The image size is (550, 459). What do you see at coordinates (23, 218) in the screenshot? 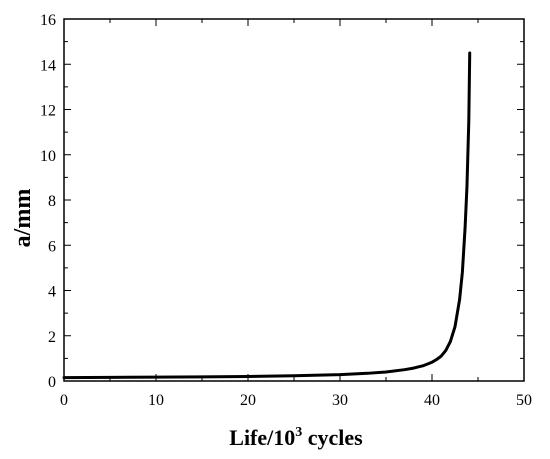
I see `y-axis-title: a/mm` at bounding box center [23, 218].